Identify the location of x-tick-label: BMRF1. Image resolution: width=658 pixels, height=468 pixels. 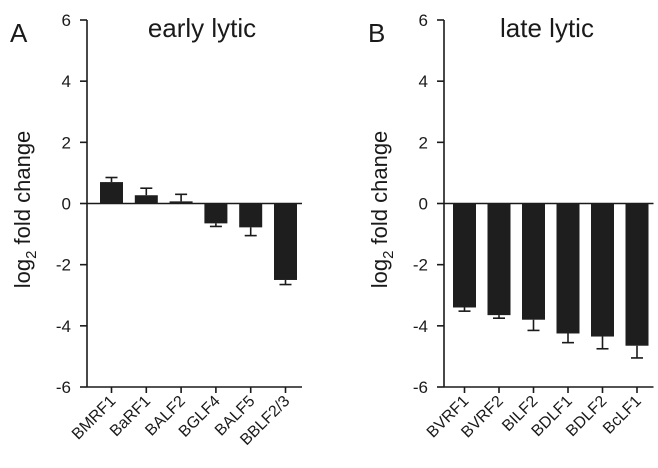
(94, 418).